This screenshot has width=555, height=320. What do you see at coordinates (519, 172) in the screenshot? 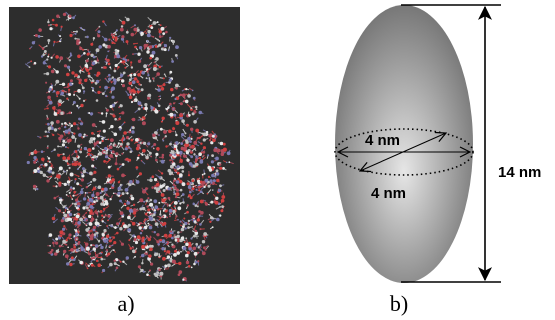
I see `height-label: 14 nm` at bounding box center [519, 172].